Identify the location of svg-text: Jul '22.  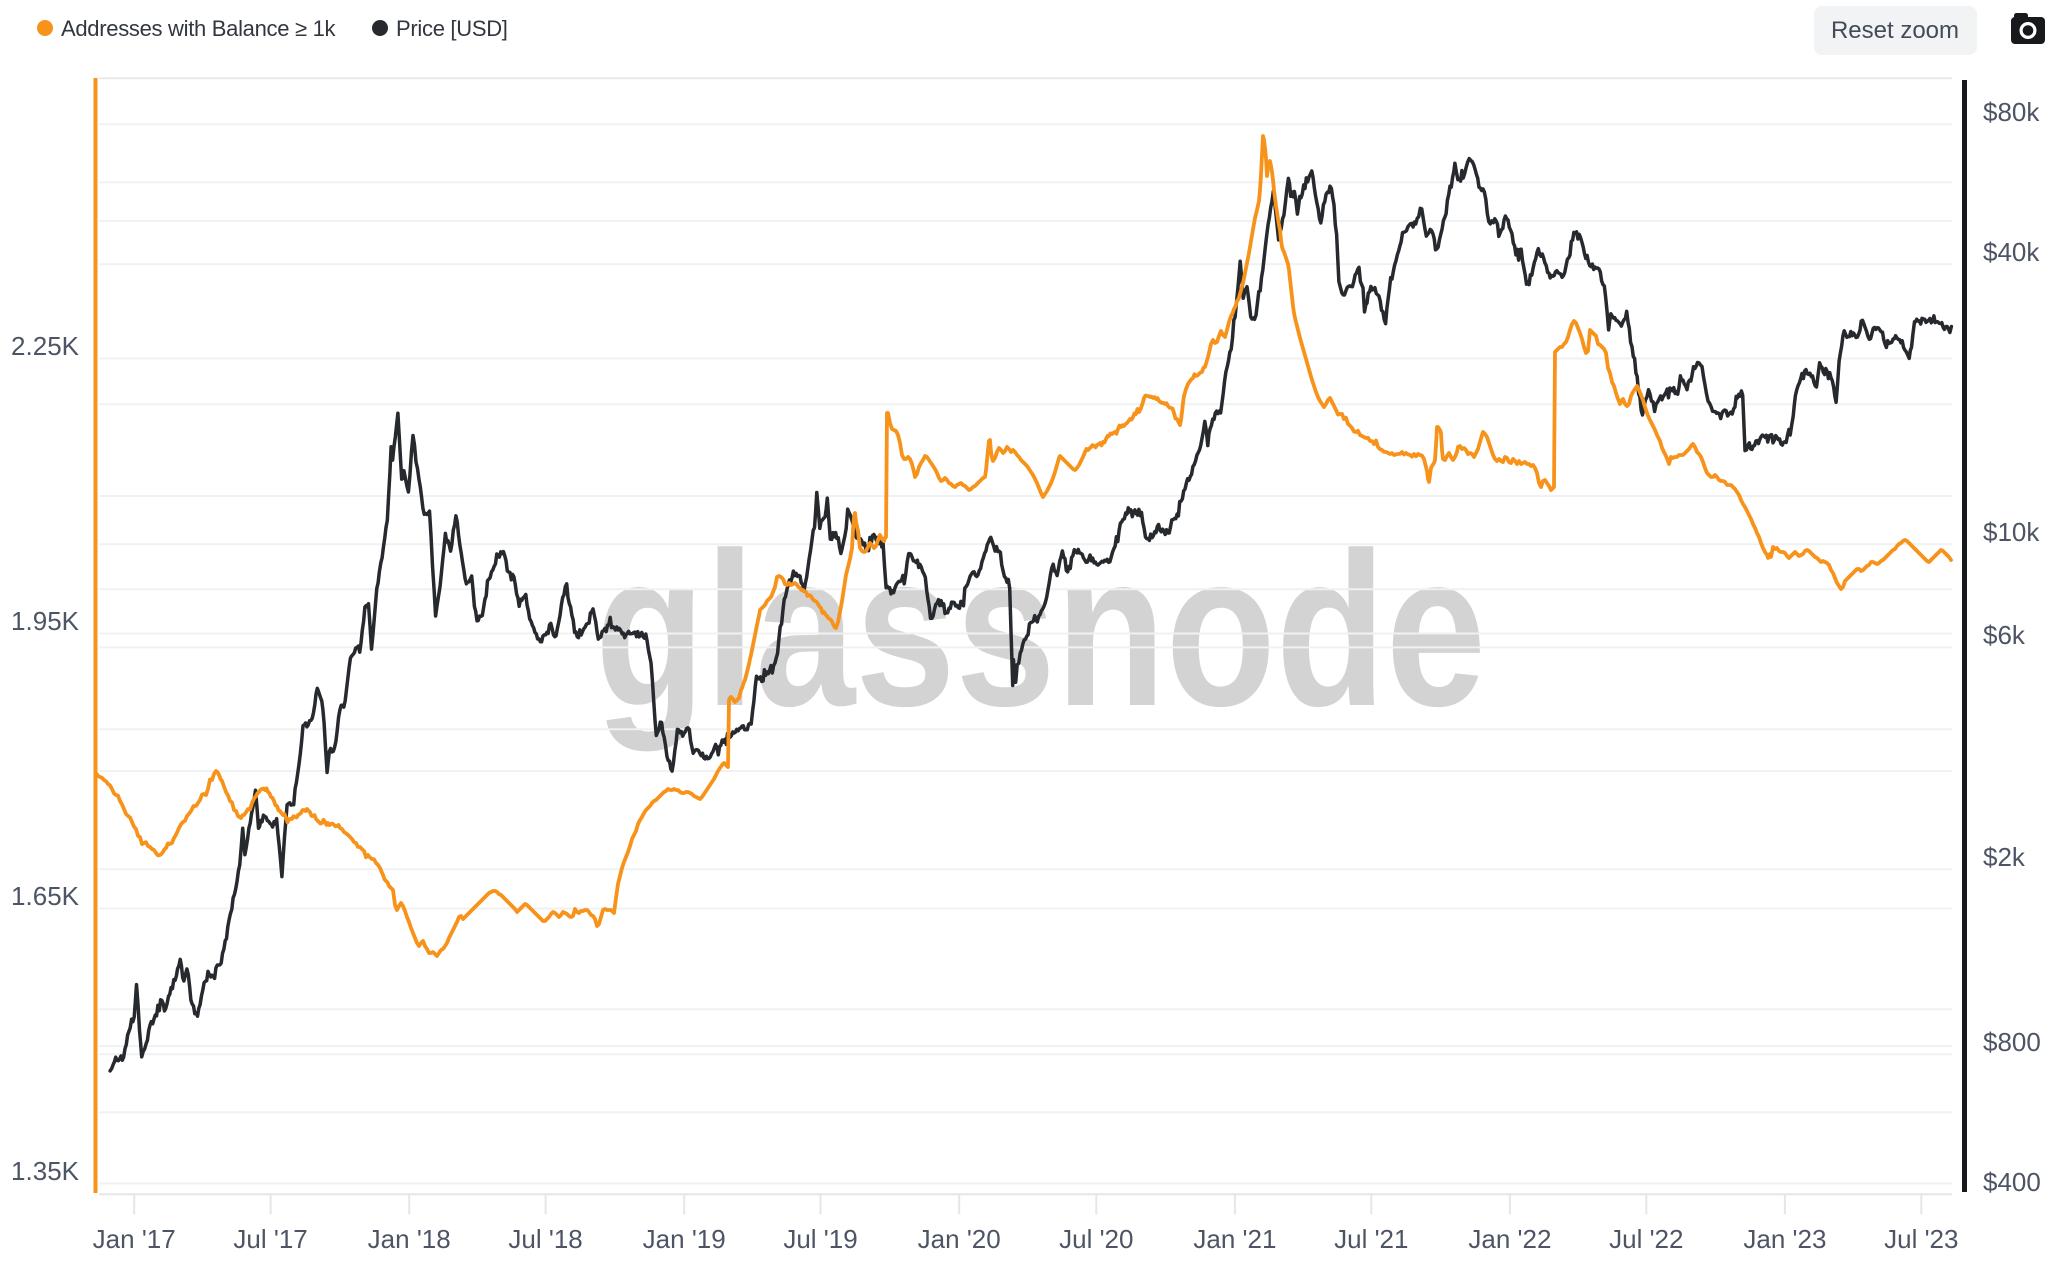
(1646, 1239).